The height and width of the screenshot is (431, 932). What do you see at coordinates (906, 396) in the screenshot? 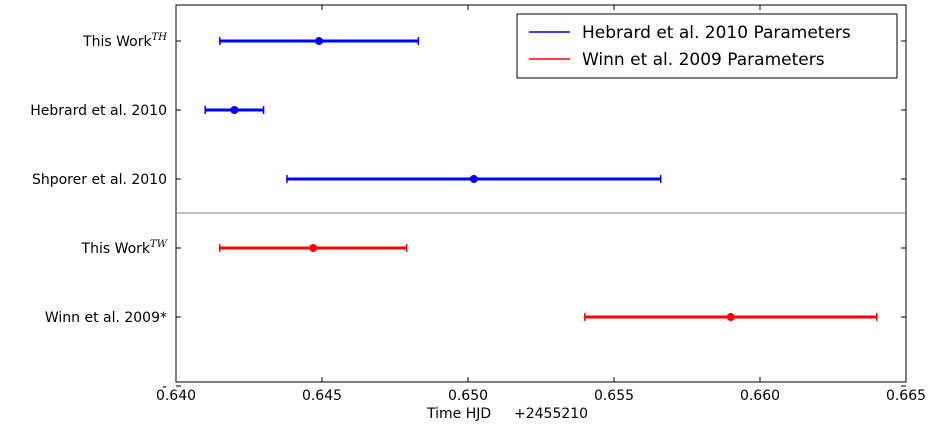
I see `x-tick-label: 0.665` at bounding box center [906, 396].